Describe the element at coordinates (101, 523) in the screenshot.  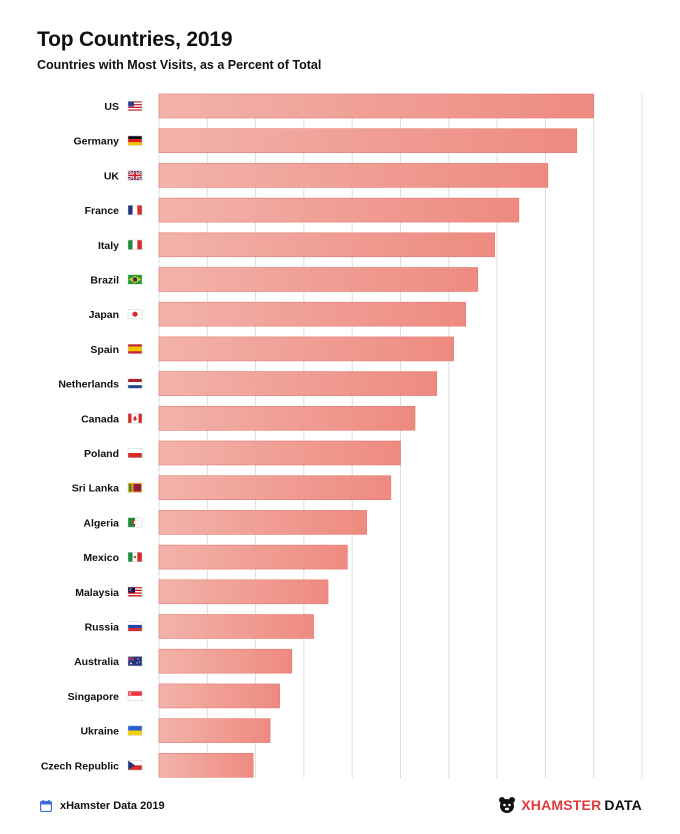
I see `category-label: Algeria` at that location.